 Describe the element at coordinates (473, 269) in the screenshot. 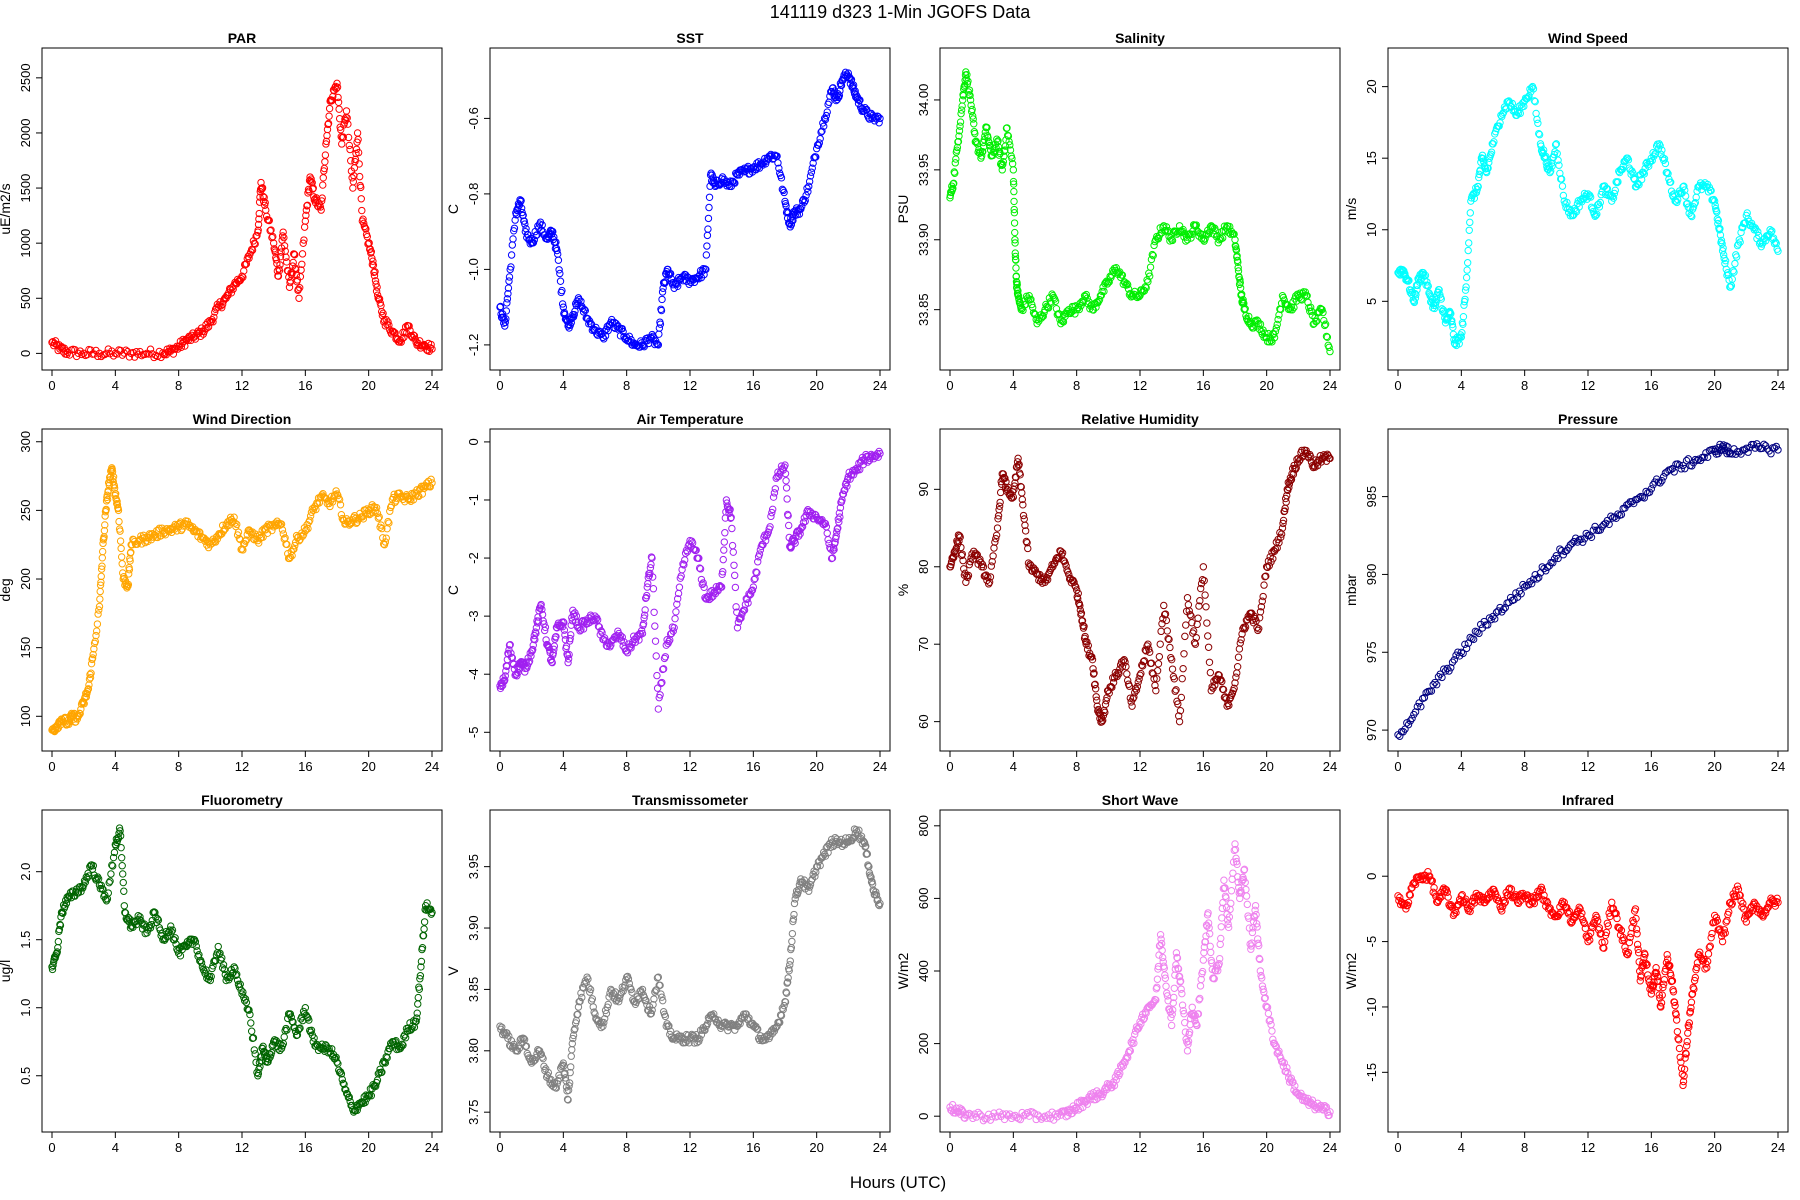

I see `y-tick-label: -1.0` at that location.